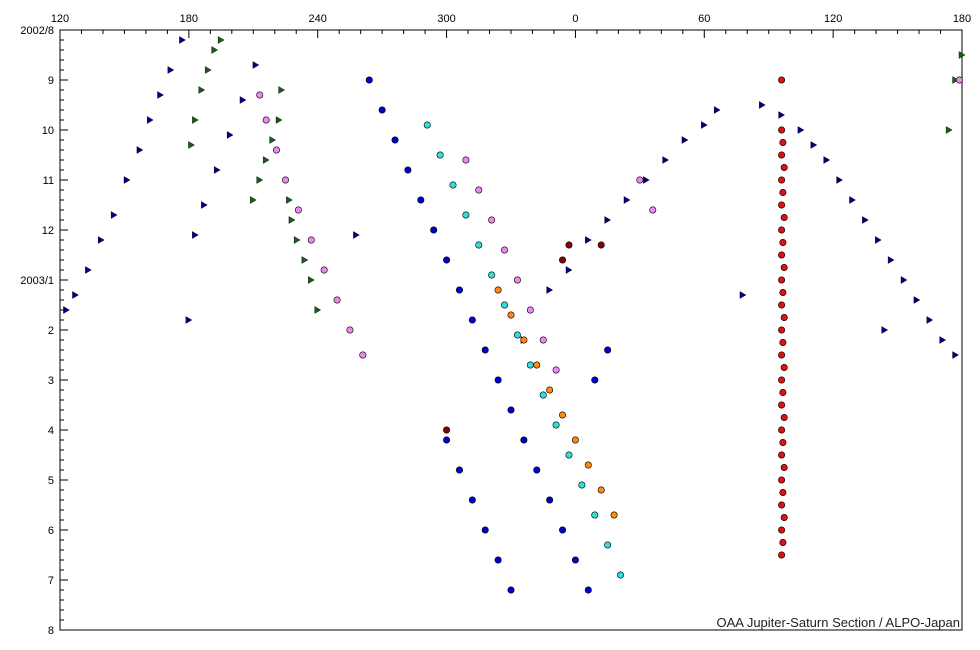 Image resolution: width=980 pixels, height=650 pixels. What do you see at coordinates (51, 481) in the screenshot?
I see `y-tick-label: 5` at bounding box center [51, 481].